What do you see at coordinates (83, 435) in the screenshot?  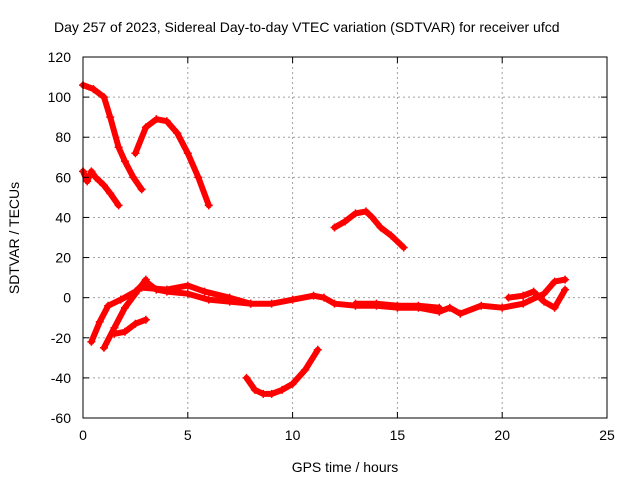 I see `x-tick-label: 0` at bounding box center [83, 435].